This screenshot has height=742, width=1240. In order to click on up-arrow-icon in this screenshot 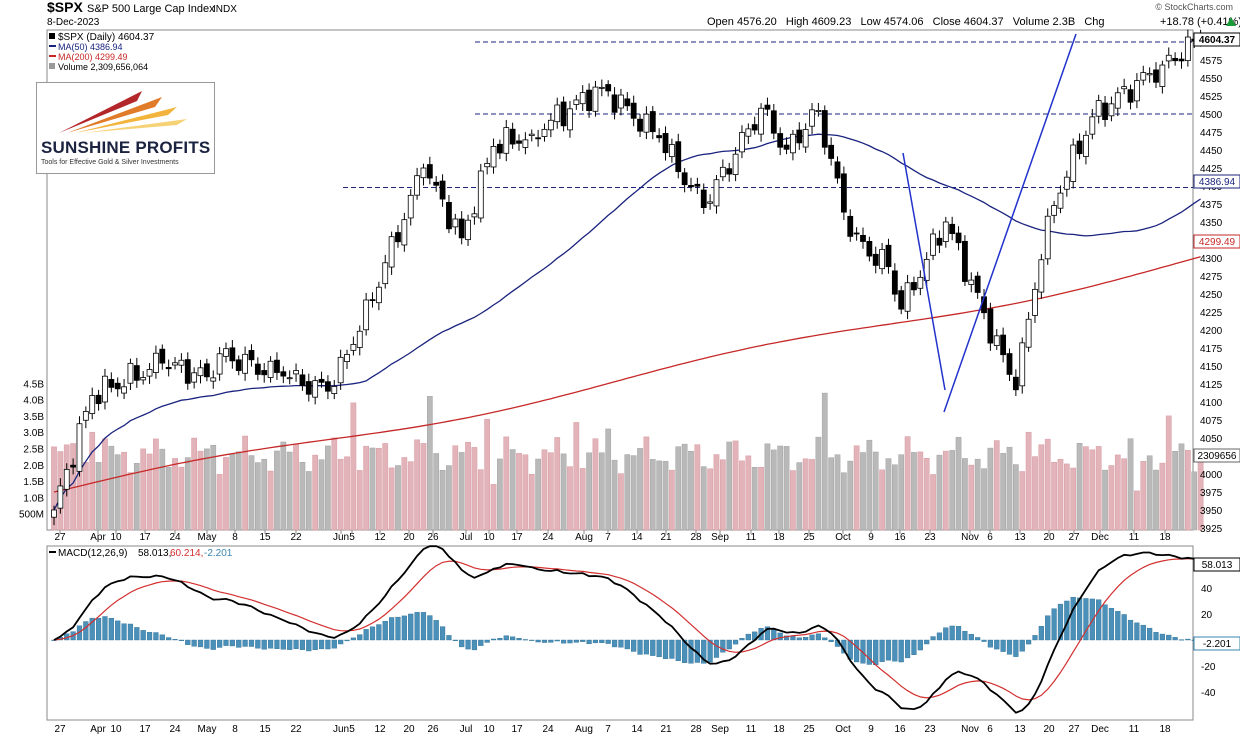, I will do `click(1231, 21)`.